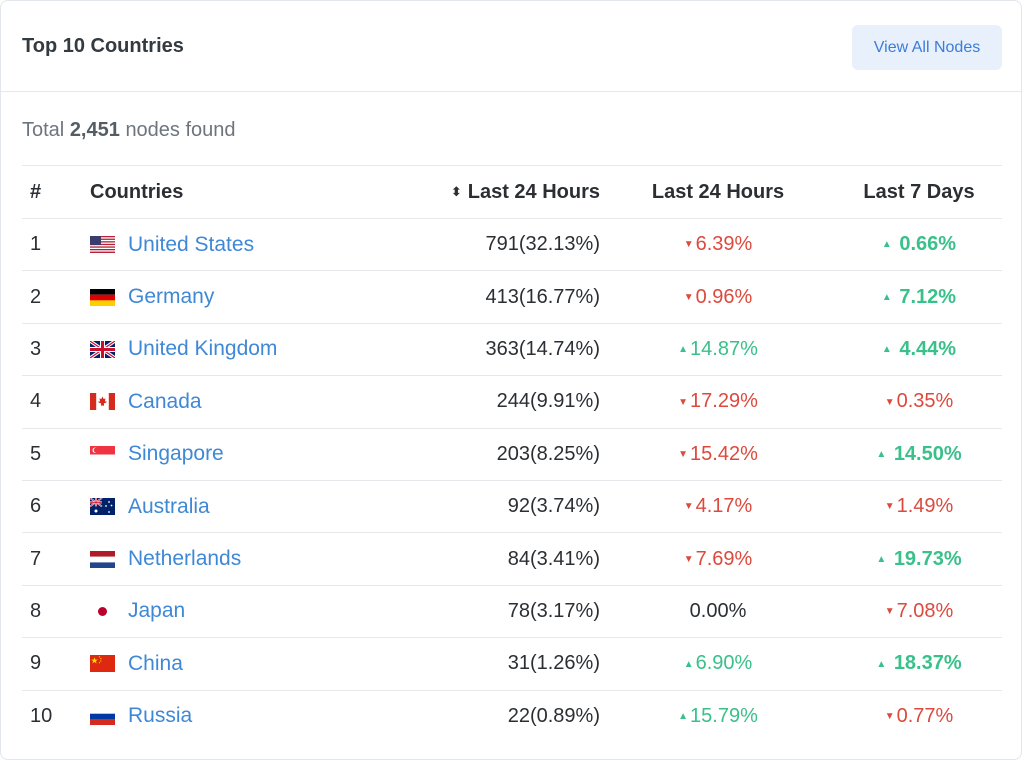 This screenshot has height=760, width=1024. I want to click on change-7d-value: 7.08%, so click(925, 610).